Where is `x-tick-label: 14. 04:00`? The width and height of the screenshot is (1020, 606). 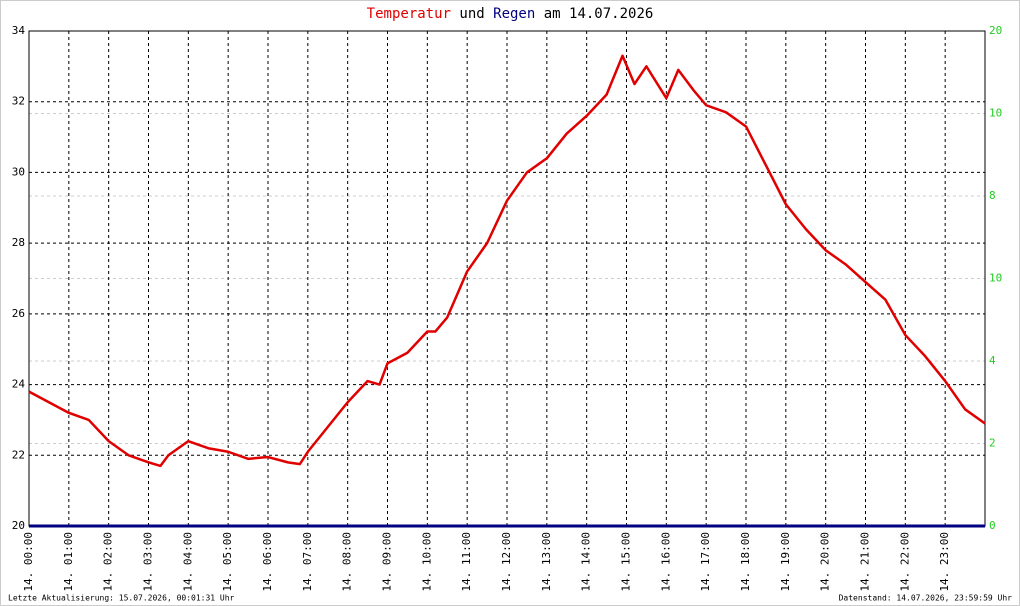
x-tick-label: 14. 04:00 is located at coordinates (187, 562).